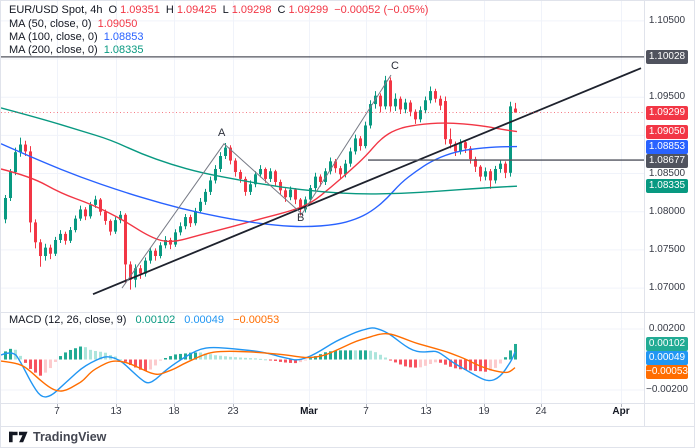  What do you see at coordinates (259, 362) in the screenshot?
I see `macd-pane` at bounding box center [259, 362].